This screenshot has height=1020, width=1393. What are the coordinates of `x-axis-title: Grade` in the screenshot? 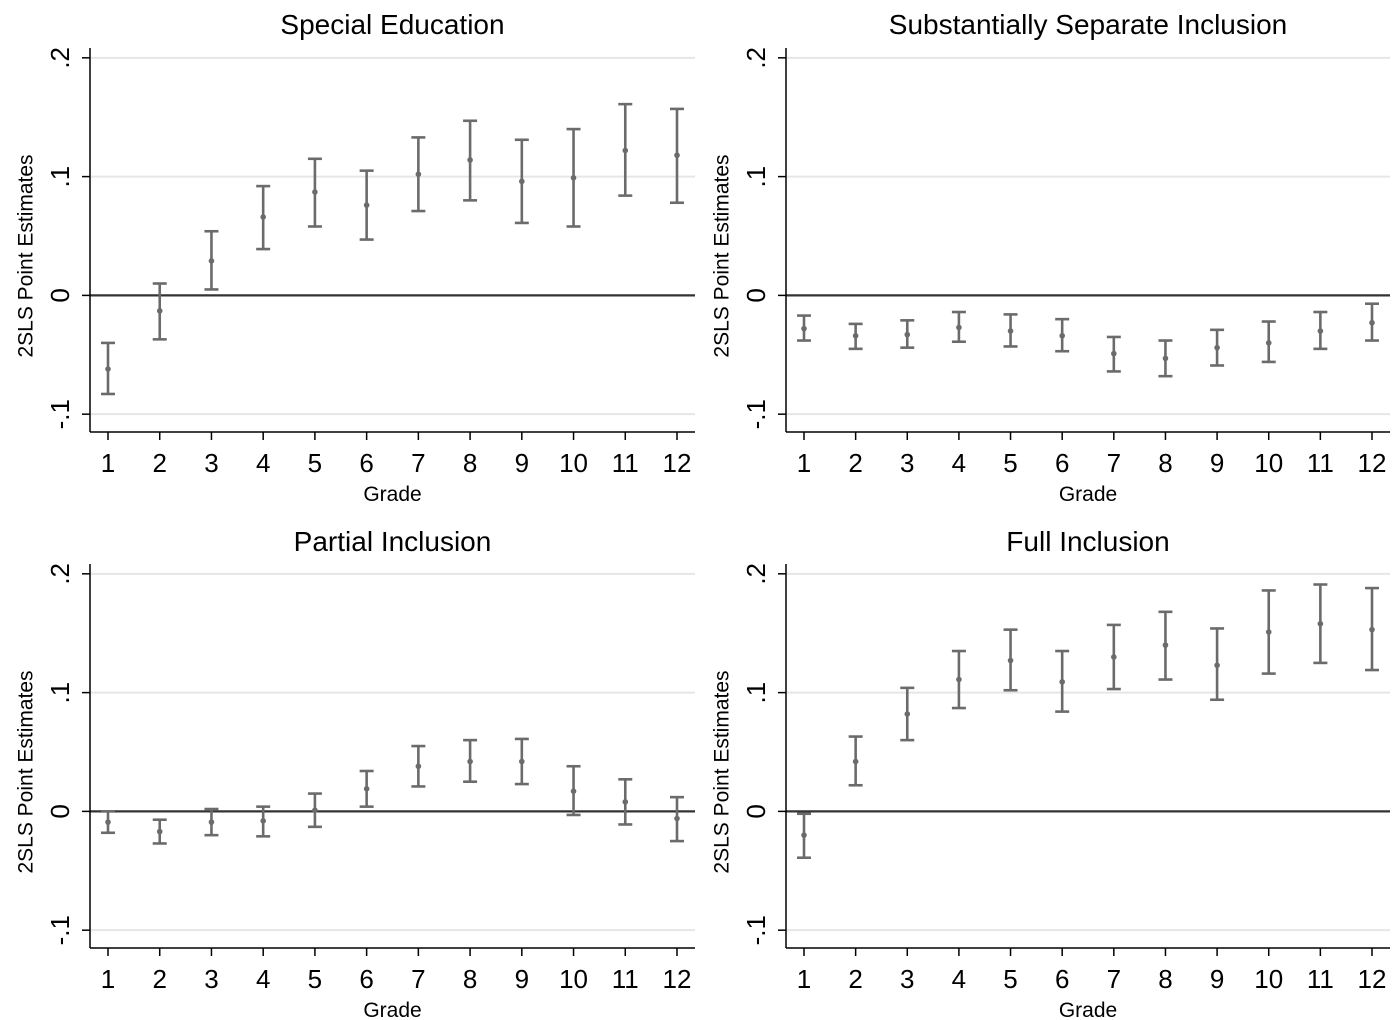 It's located at (392, 1009).